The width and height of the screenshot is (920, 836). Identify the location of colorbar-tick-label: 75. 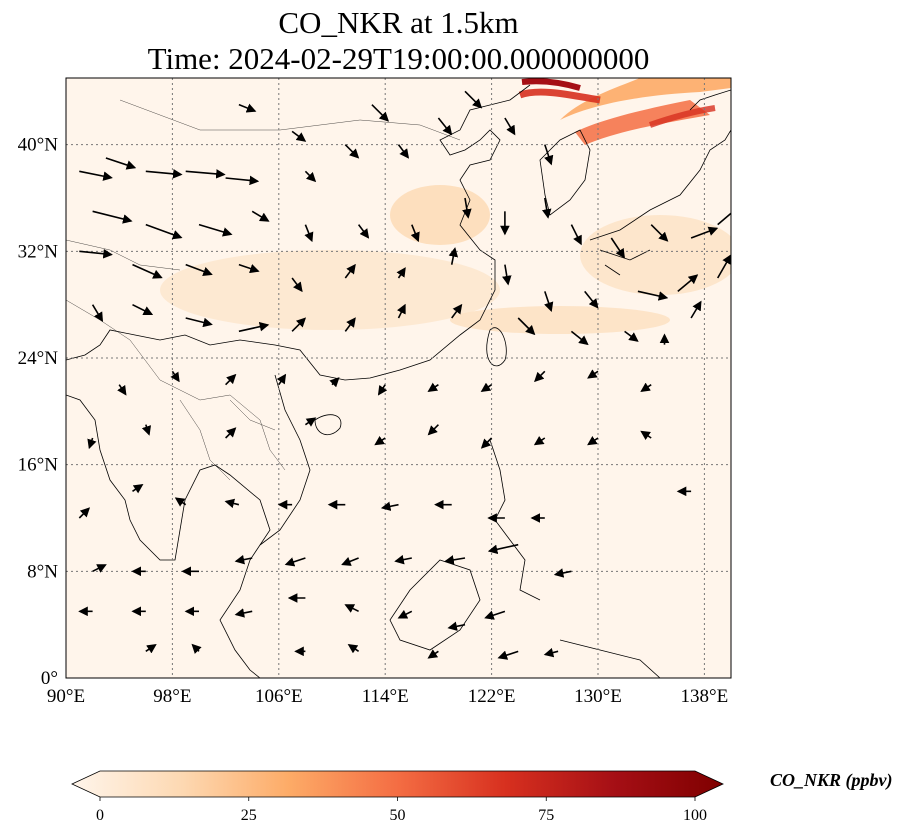
(546, 815).